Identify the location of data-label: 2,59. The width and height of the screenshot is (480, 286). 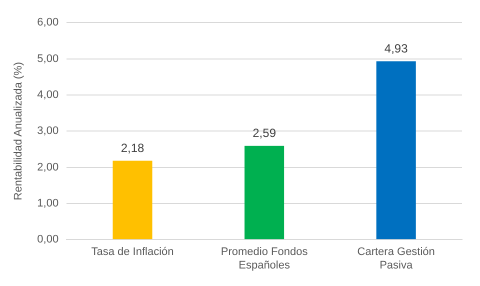
(264, 133).